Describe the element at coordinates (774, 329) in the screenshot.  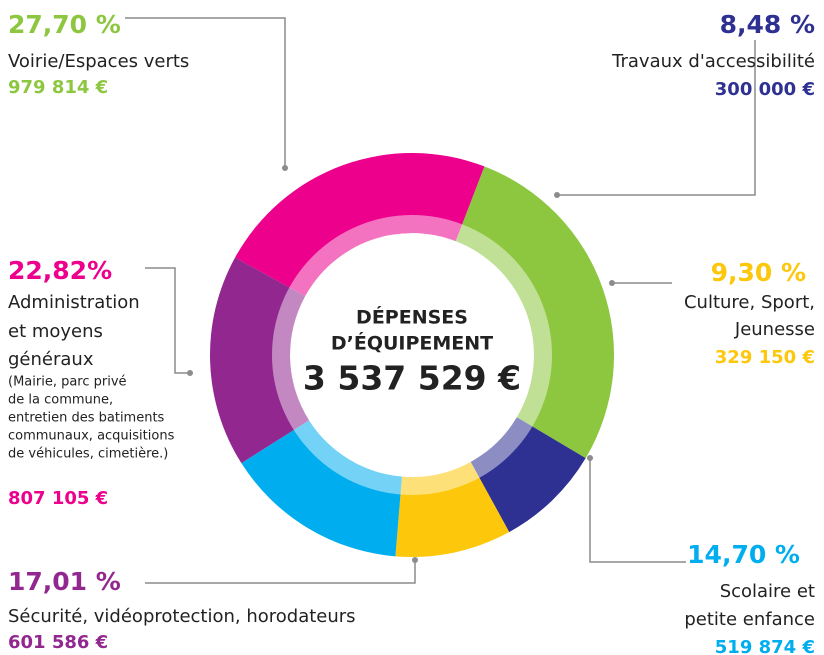
I see `category-label: Jeunesse` at that location.